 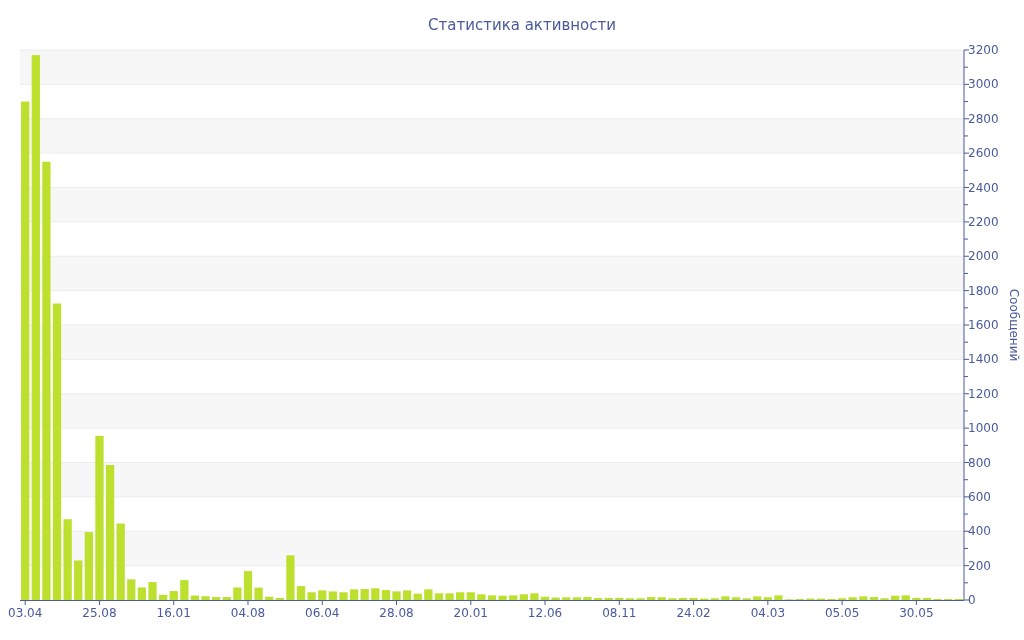 I want to click on y-tick-label: 800, so click(x=979, y=462).